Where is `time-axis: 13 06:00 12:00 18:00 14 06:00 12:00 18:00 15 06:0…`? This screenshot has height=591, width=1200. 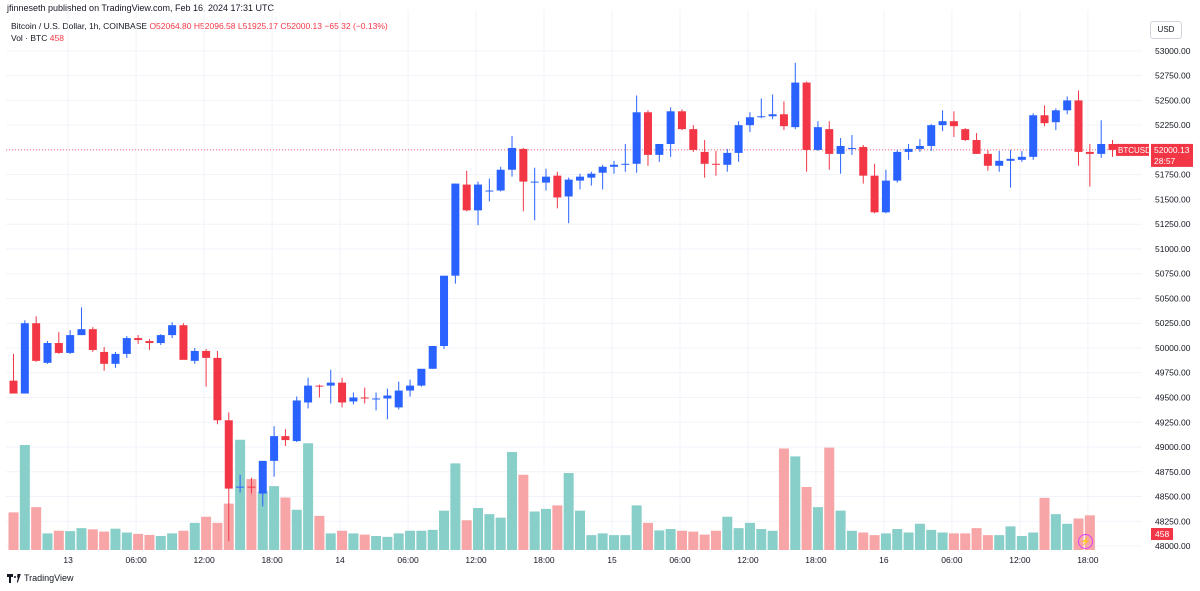
time-axis: 13 06:00 12:00 18:00 14 06:00 12:00 18:00 15 06:0… is located at coordinates (580, 560).